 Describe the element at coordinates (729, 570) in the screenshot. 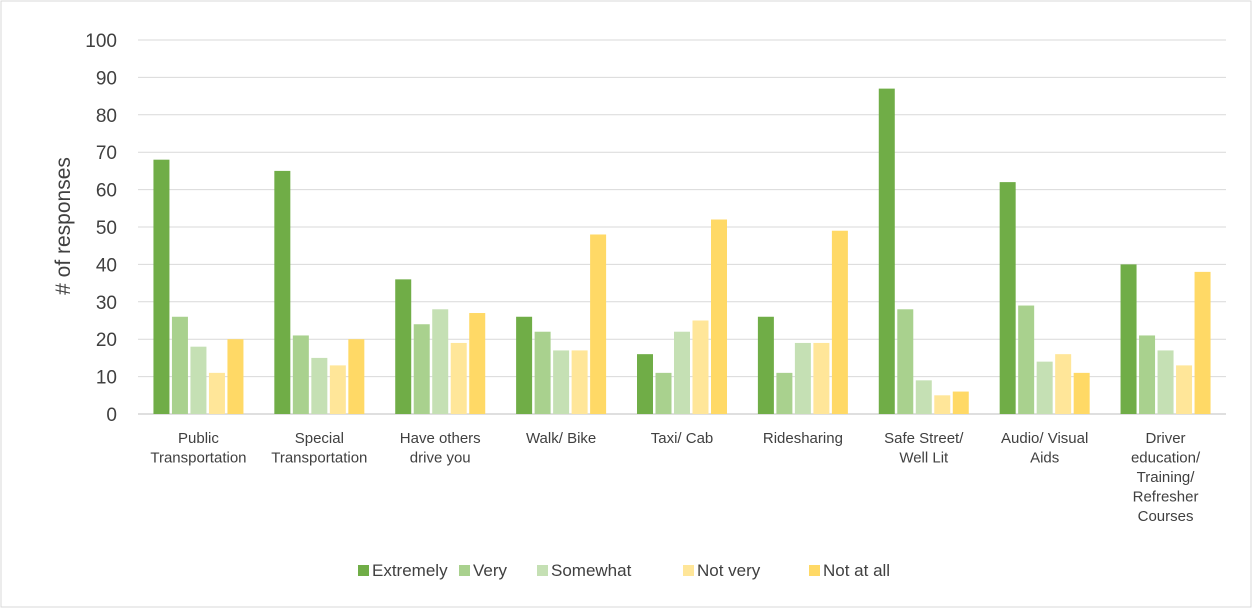

I see `legend-label: Not very` at that location.